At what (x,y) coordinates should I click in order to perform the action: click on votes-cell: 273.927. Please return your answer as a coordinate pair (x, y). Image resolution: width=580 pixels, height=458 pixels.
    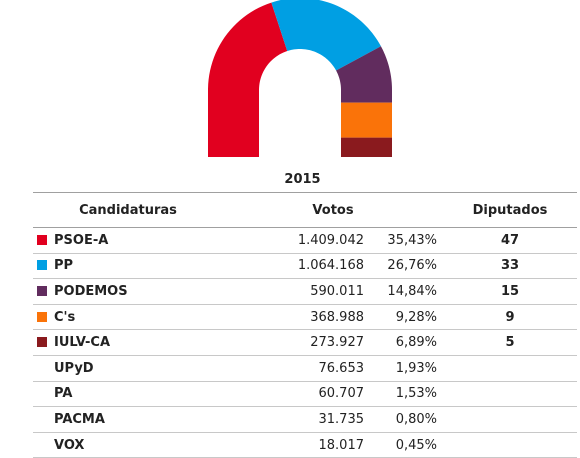
    Looking at the image, I should click on (300, 342).